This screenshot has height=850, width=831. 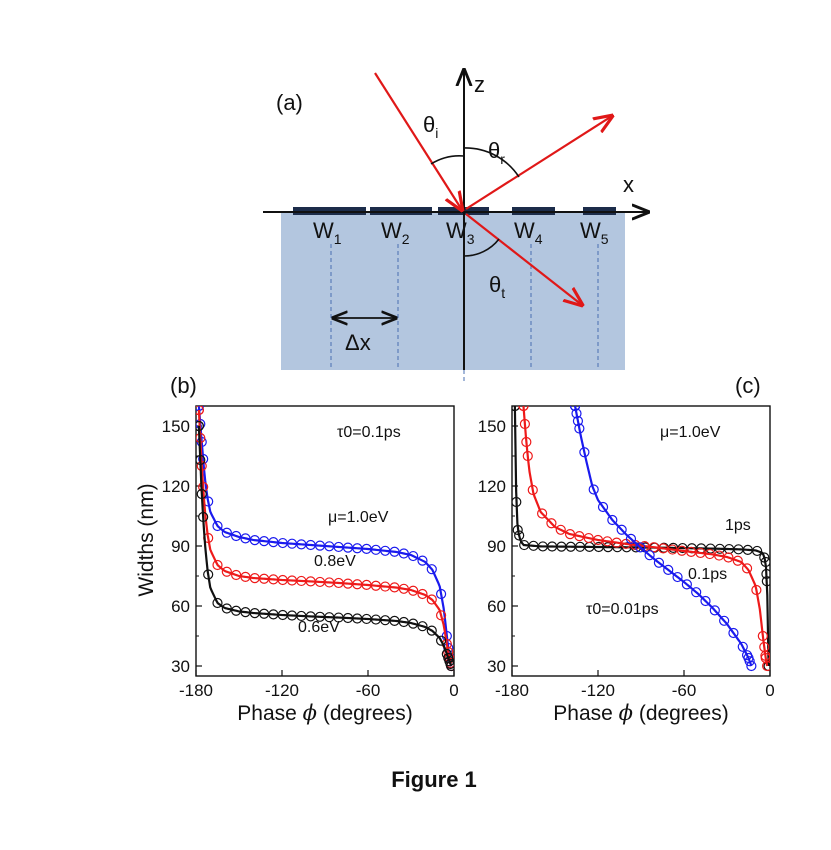 What do you see at coordinates (176, 426) in the screenshot?
I see `b-ytick-label: 150` at bounding box center [176, 426].